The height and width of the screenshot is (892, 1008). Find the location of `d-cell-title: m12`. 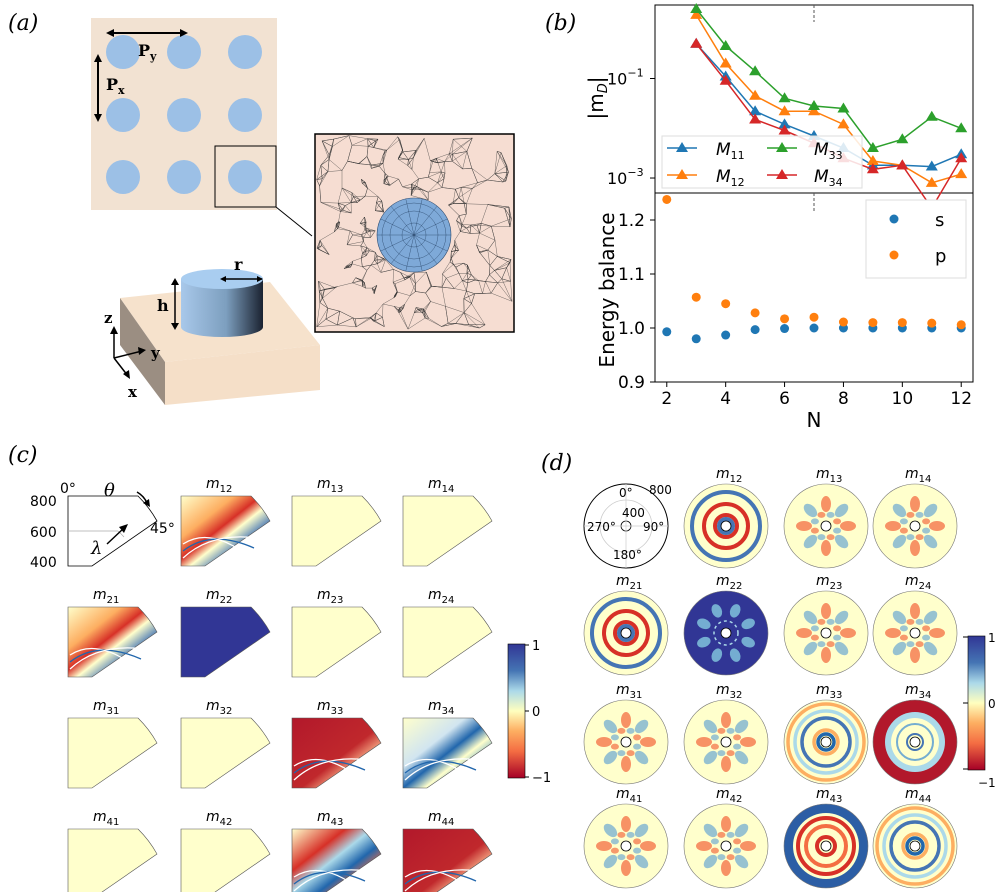

d-cell-title: m12 is located at coordinates (729, 475).